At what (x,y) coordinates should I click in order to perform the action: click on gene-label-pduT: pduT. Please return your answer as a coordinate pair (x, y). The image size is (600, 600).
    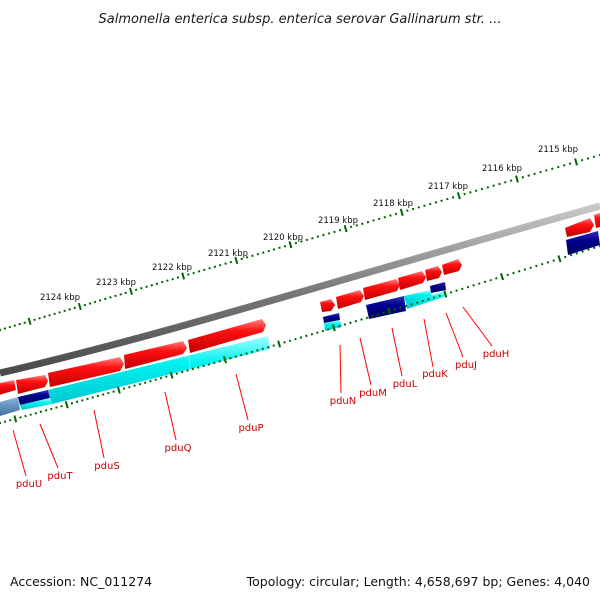
    Looking at the image, I should click on (60, 476).